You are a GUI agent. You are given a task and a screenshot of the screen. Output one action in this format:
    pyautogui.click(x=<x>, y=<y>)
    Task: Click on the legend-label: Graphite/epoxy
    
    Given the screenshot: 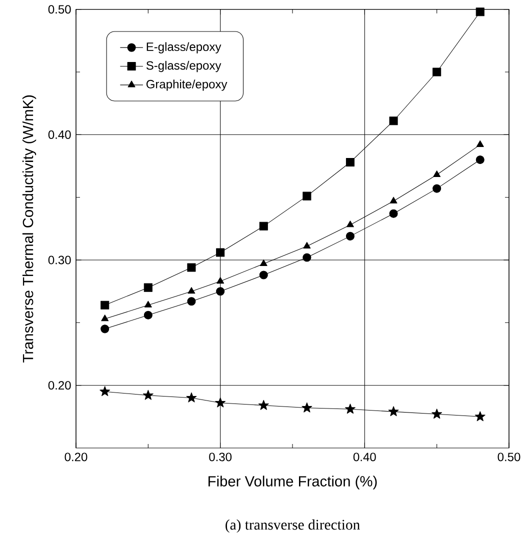 What is the action you would take?
    pyautogui.click(x=187, y=85)
    